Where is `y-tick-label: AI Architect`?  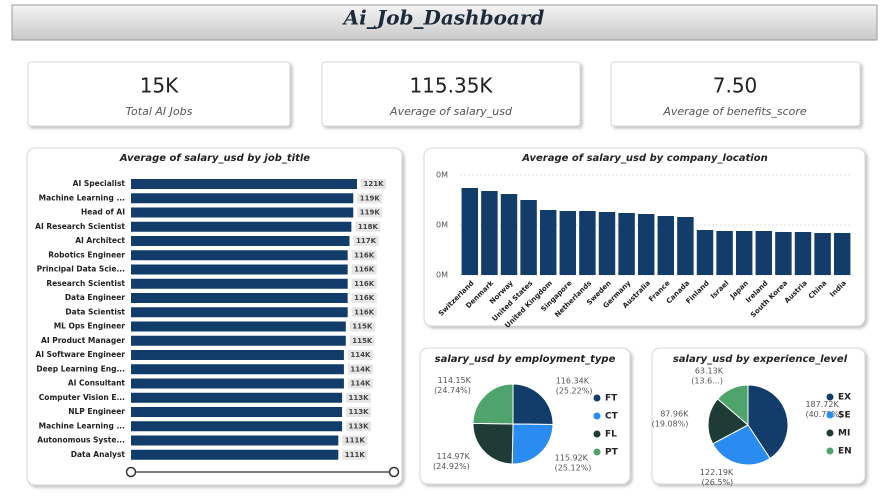 y-tick-label: AI Architect is located at coordinates (100, 240).